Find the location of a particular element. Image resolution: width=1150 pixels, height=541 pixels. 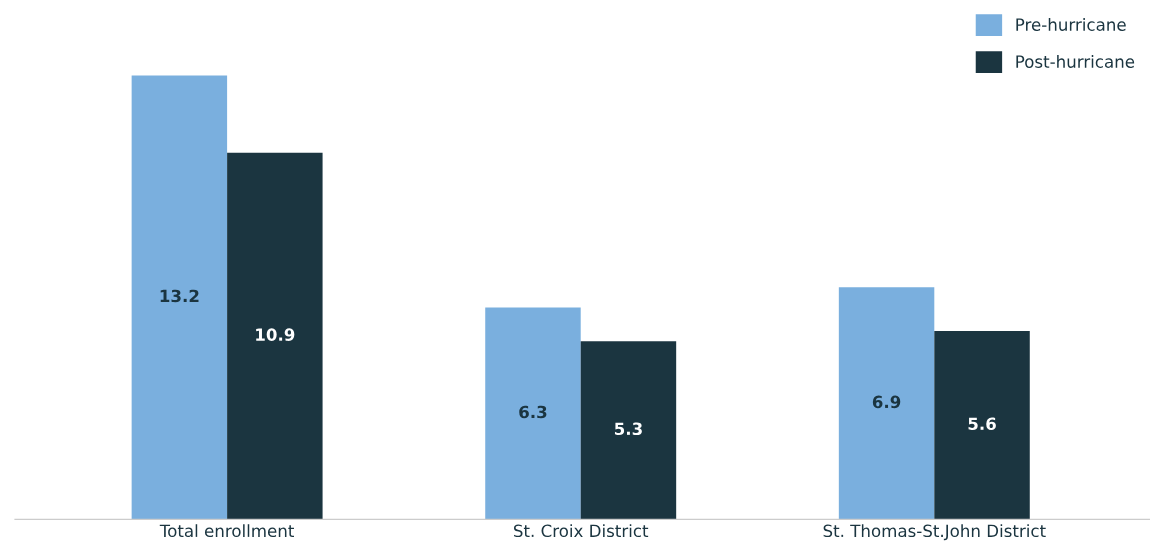

legend-label: Post-hurricane is located at coordinates (1075, 61).